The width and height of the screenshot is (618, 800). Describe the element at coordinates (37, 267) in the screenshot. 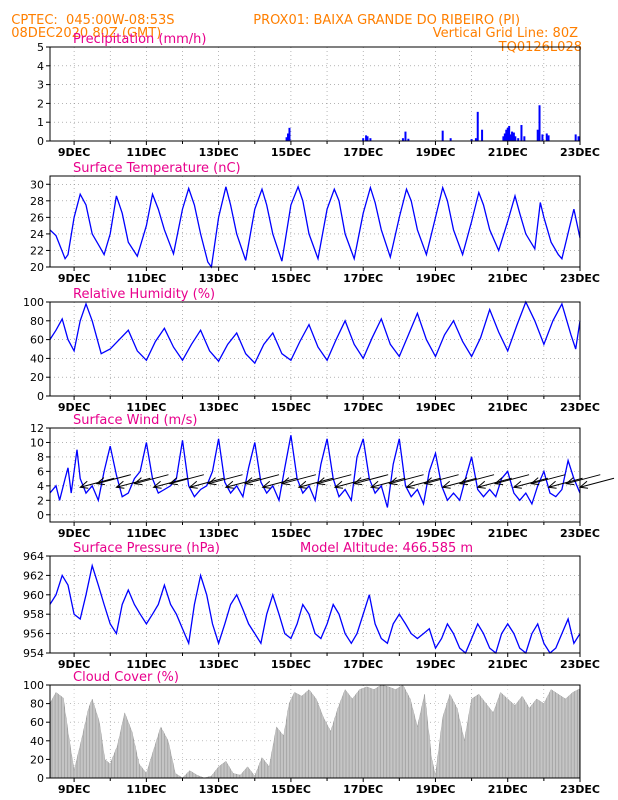

I see `y-tick-label: 20` at that location.